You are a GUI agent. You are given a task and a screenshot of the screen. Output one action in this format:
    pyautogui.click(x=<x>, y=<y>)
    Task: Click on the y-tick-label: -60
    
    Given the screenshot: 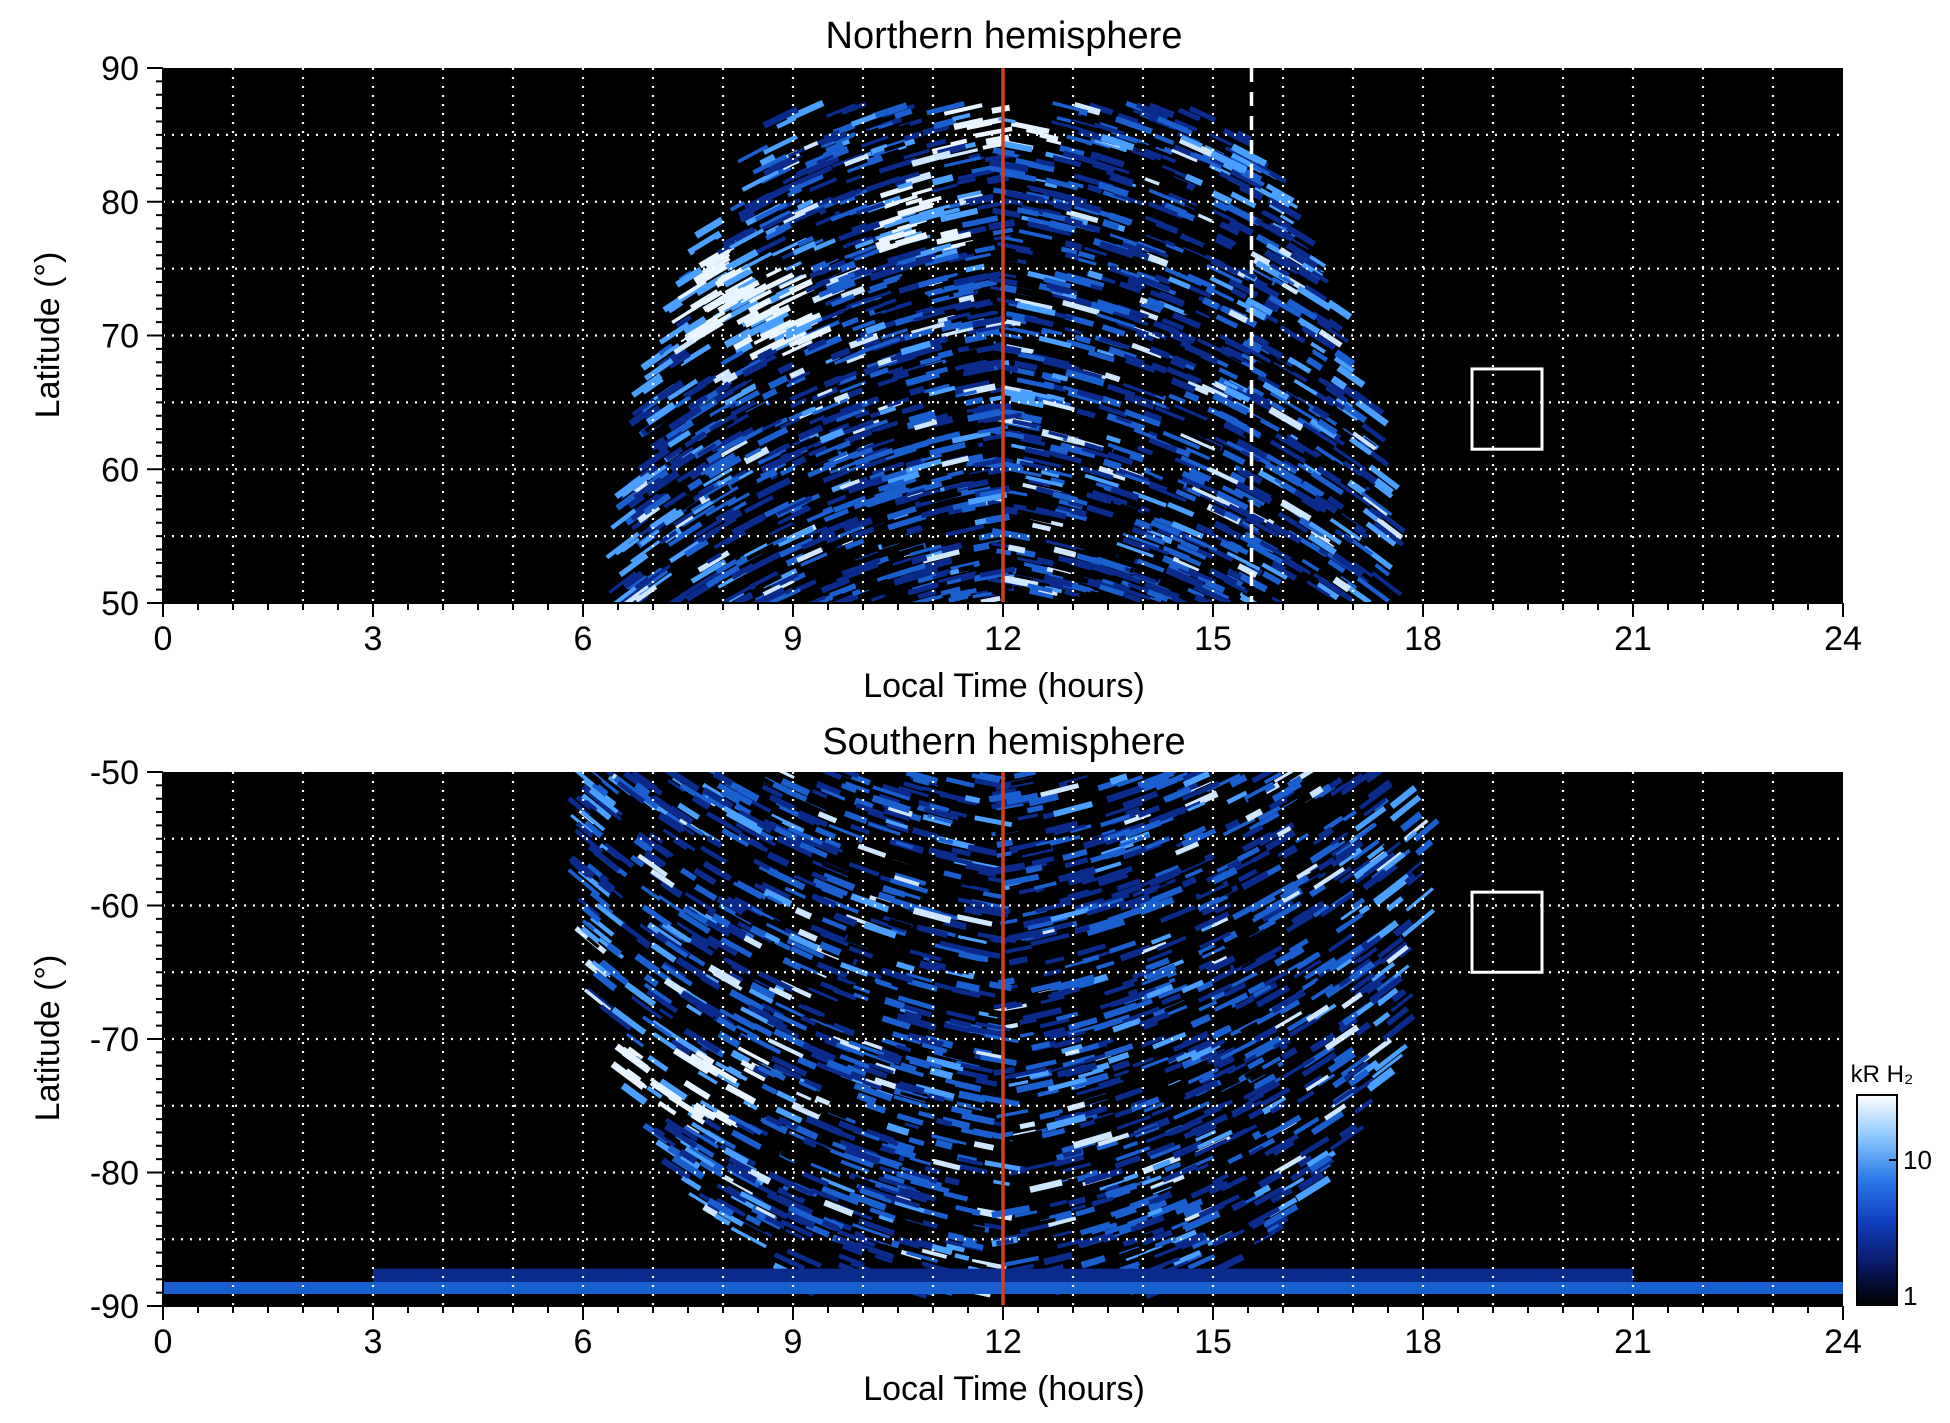 What is the action you would take?
    pyautogui.click(x=114, y=907)
    